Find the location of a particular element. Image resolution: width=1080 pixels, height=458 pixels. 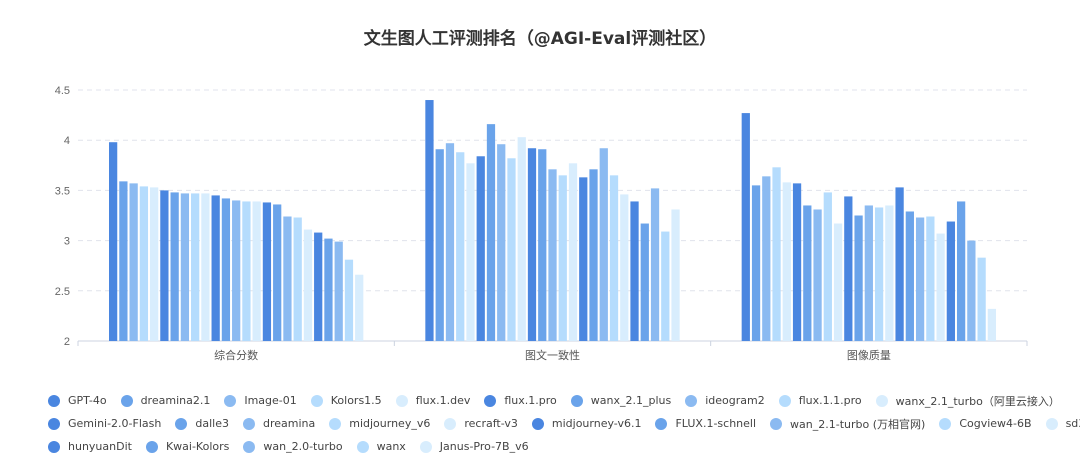

bar: Kwai-Kolors: 3.17 is located at coordinates (644, 282).